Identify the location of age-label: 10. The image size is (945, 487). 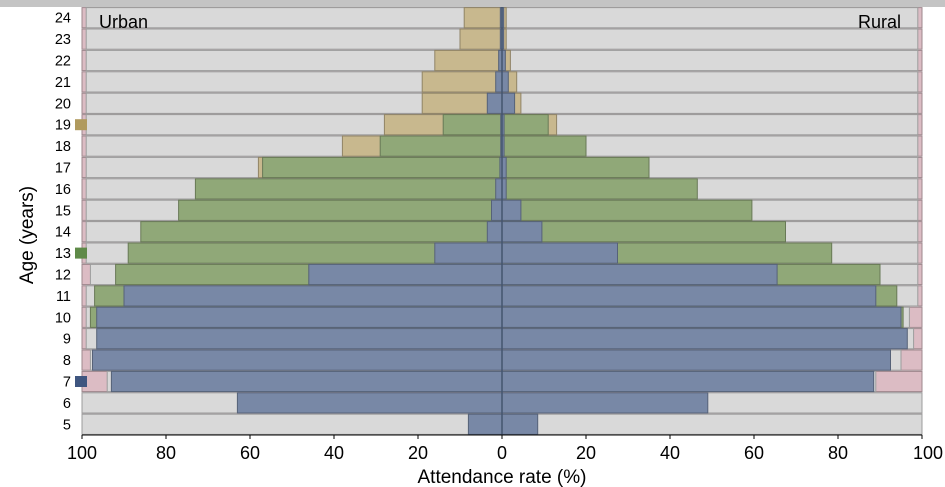
(63, 318).